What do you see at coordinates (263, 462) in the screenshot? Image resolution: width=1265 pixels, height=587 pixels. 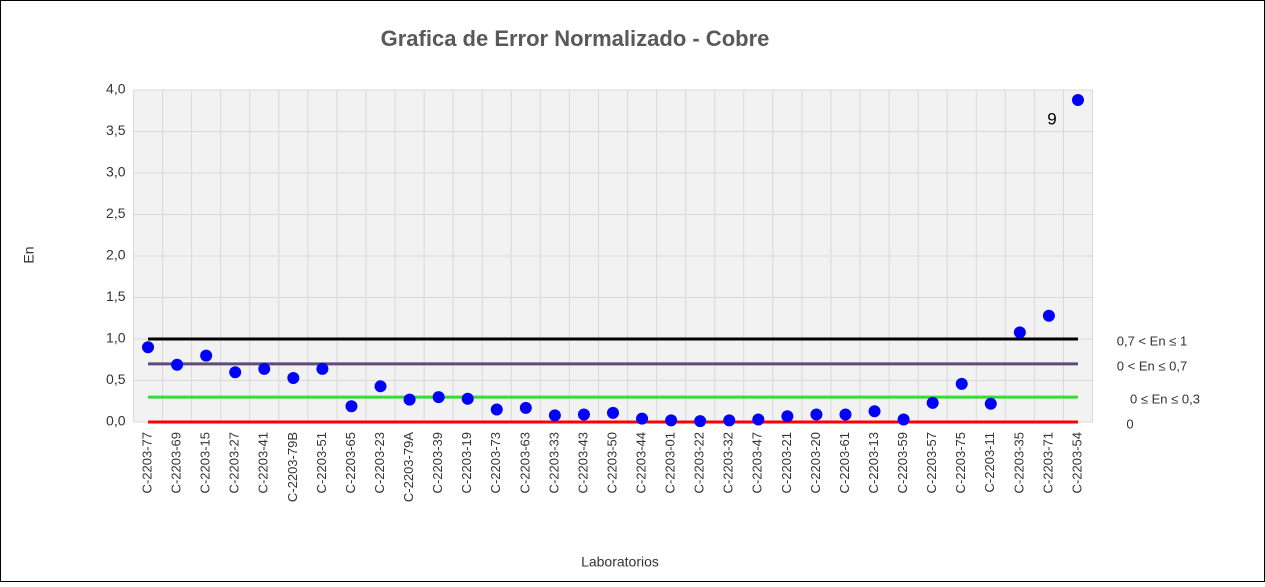 I see `x-tick-label: C-2203-41` at bounding box center [263, 462].